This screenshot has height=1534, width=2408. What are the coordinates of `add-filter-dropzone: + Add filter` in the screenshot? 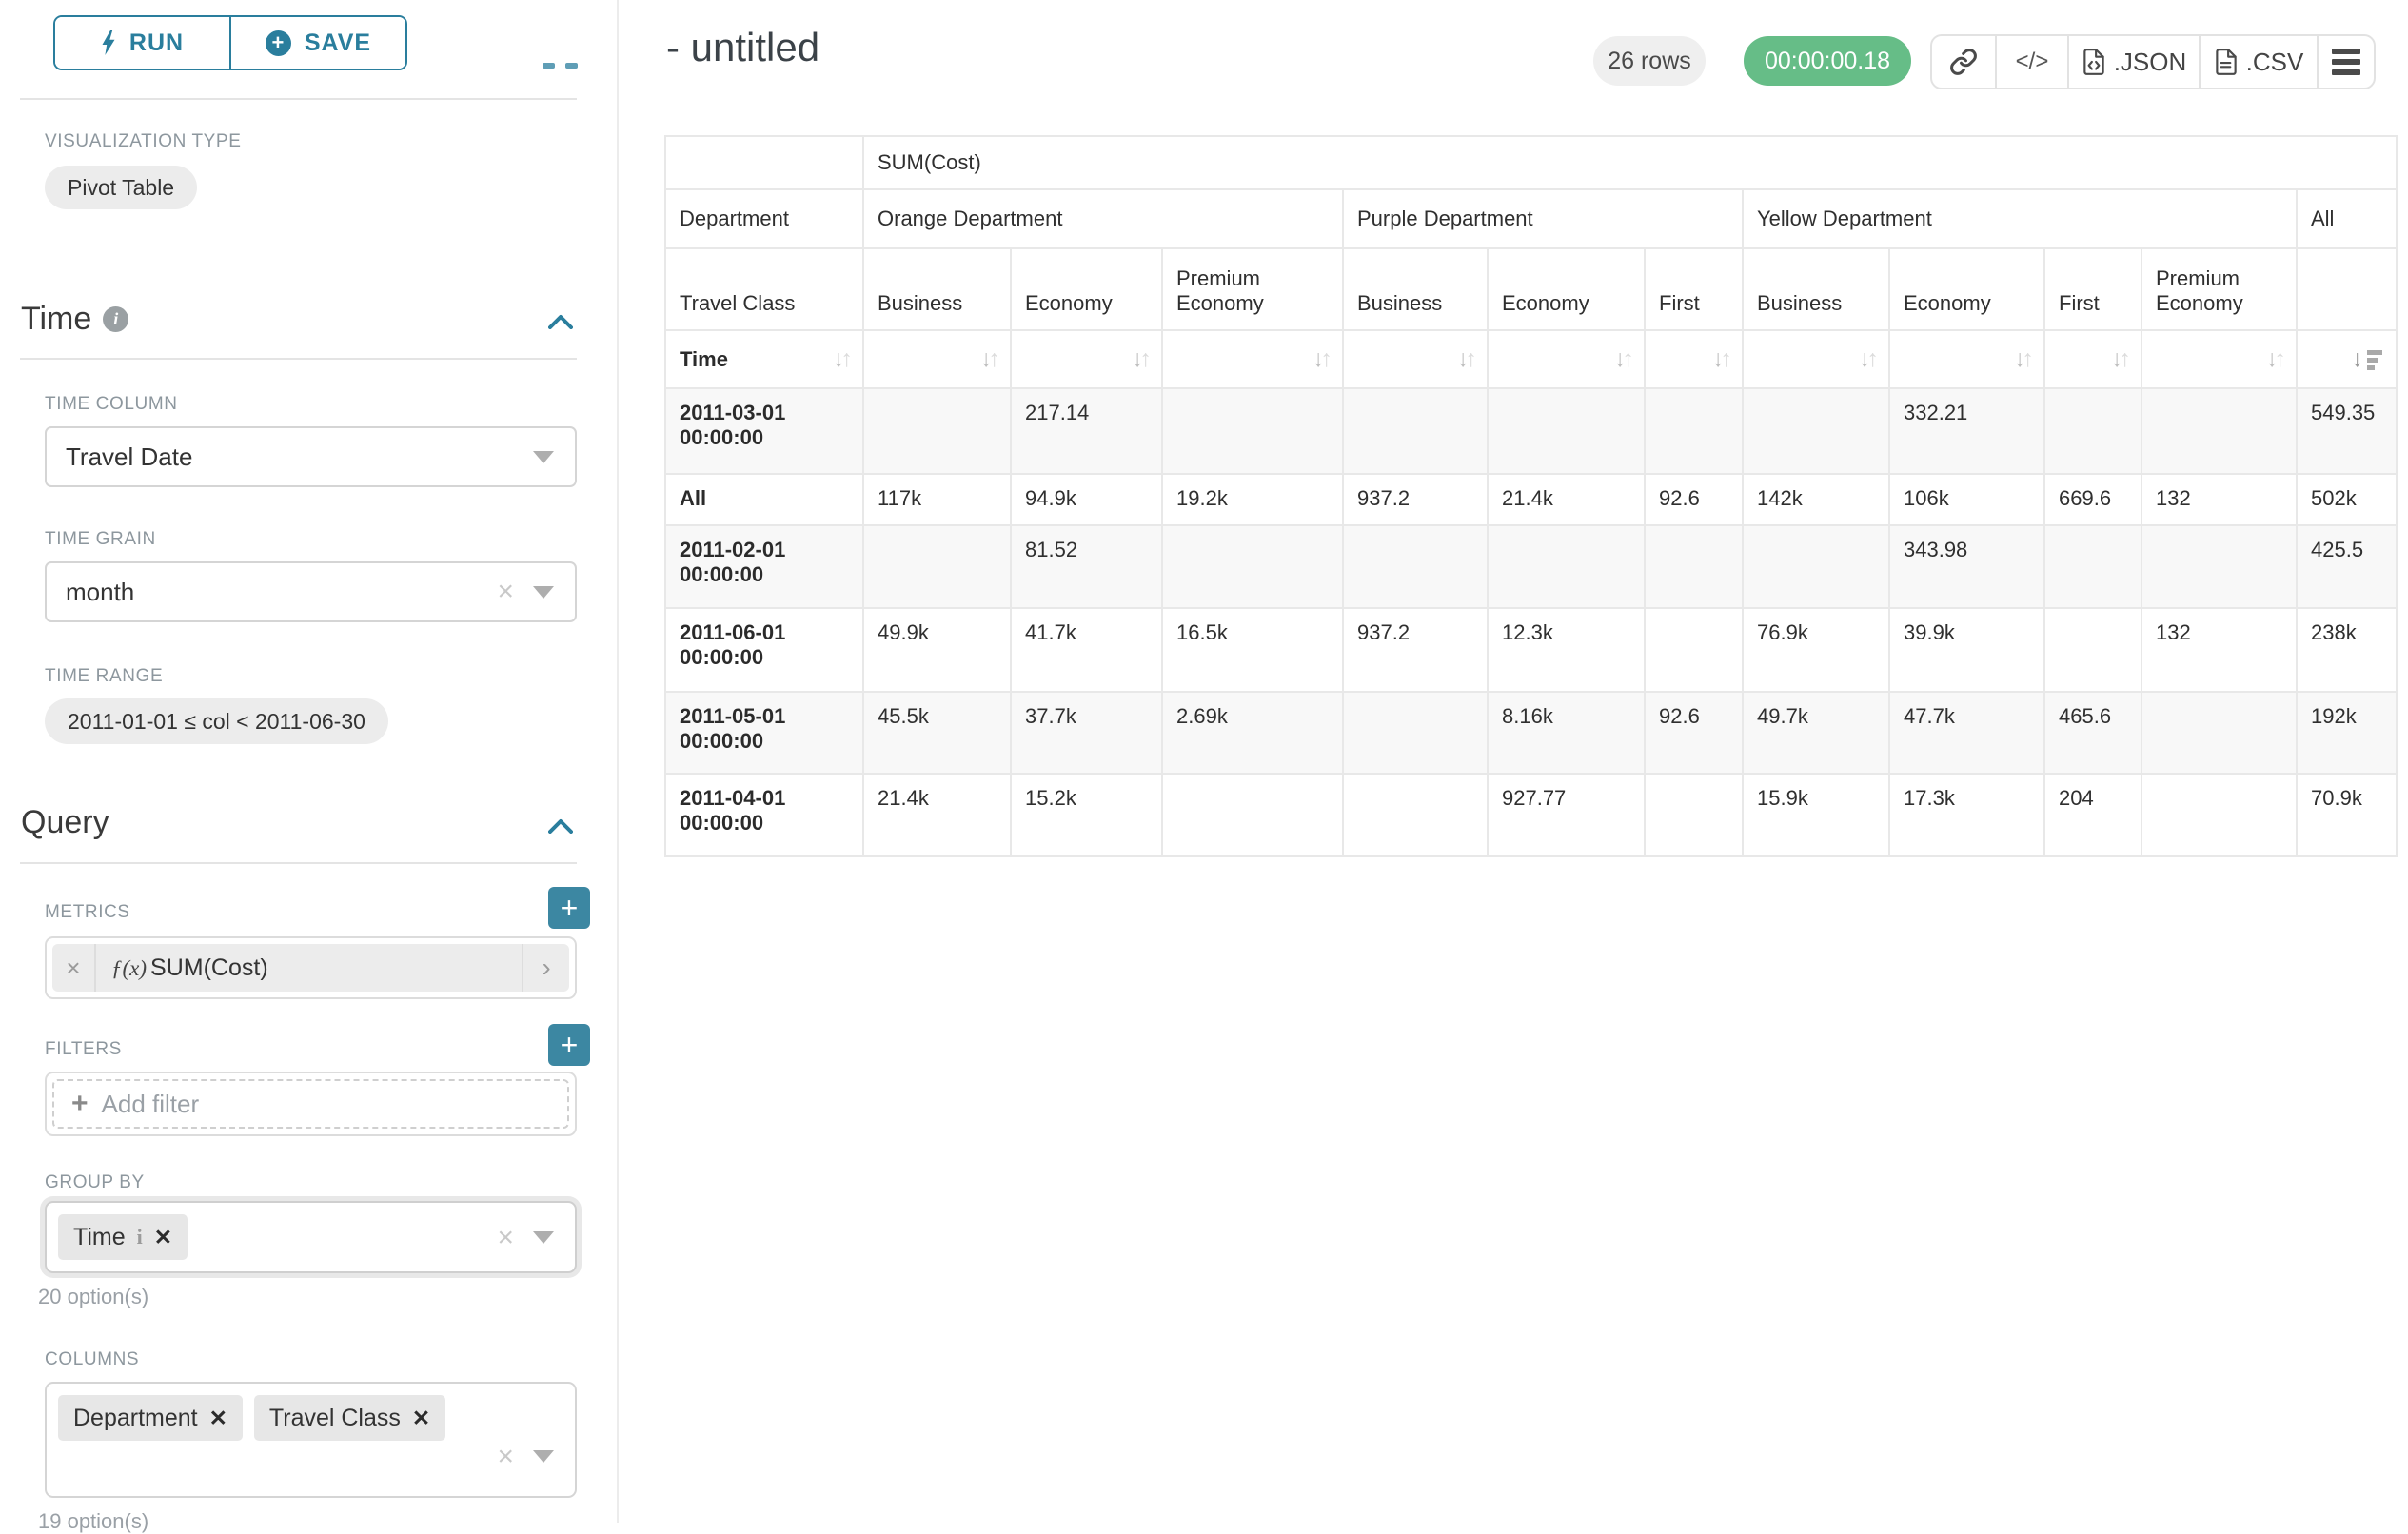 It's located at (310, 1104).